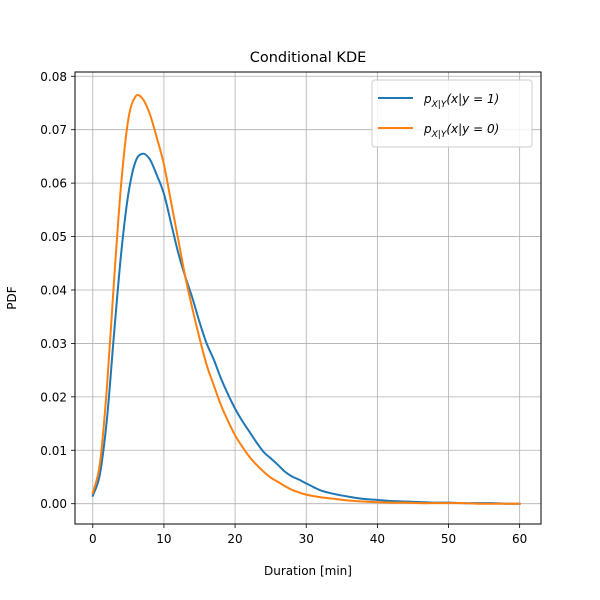 The image size is (600, 600). Describe the element at coordinates (234, 539) in the screenshot. I see `x-tick-label: 20` at that location.